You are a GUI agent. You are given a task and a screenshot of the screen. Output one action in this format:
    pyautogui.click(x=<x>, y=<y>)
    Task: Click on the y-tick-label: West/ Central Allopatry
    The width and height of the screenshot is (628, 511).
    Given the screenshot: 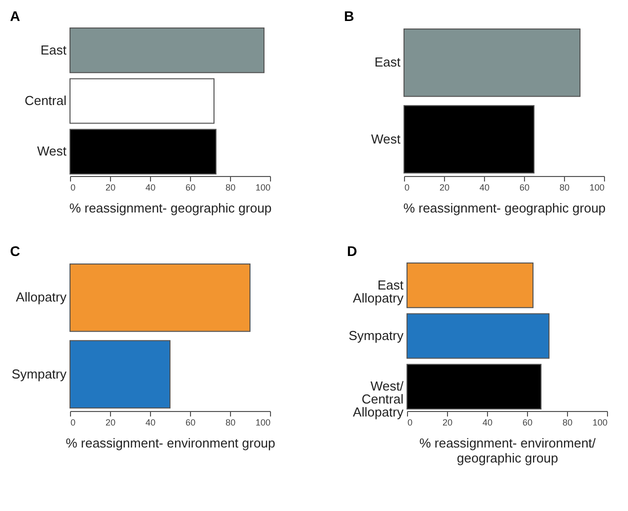 What is the action you would take?
    pyautogui.click(x=378, y=399)
    